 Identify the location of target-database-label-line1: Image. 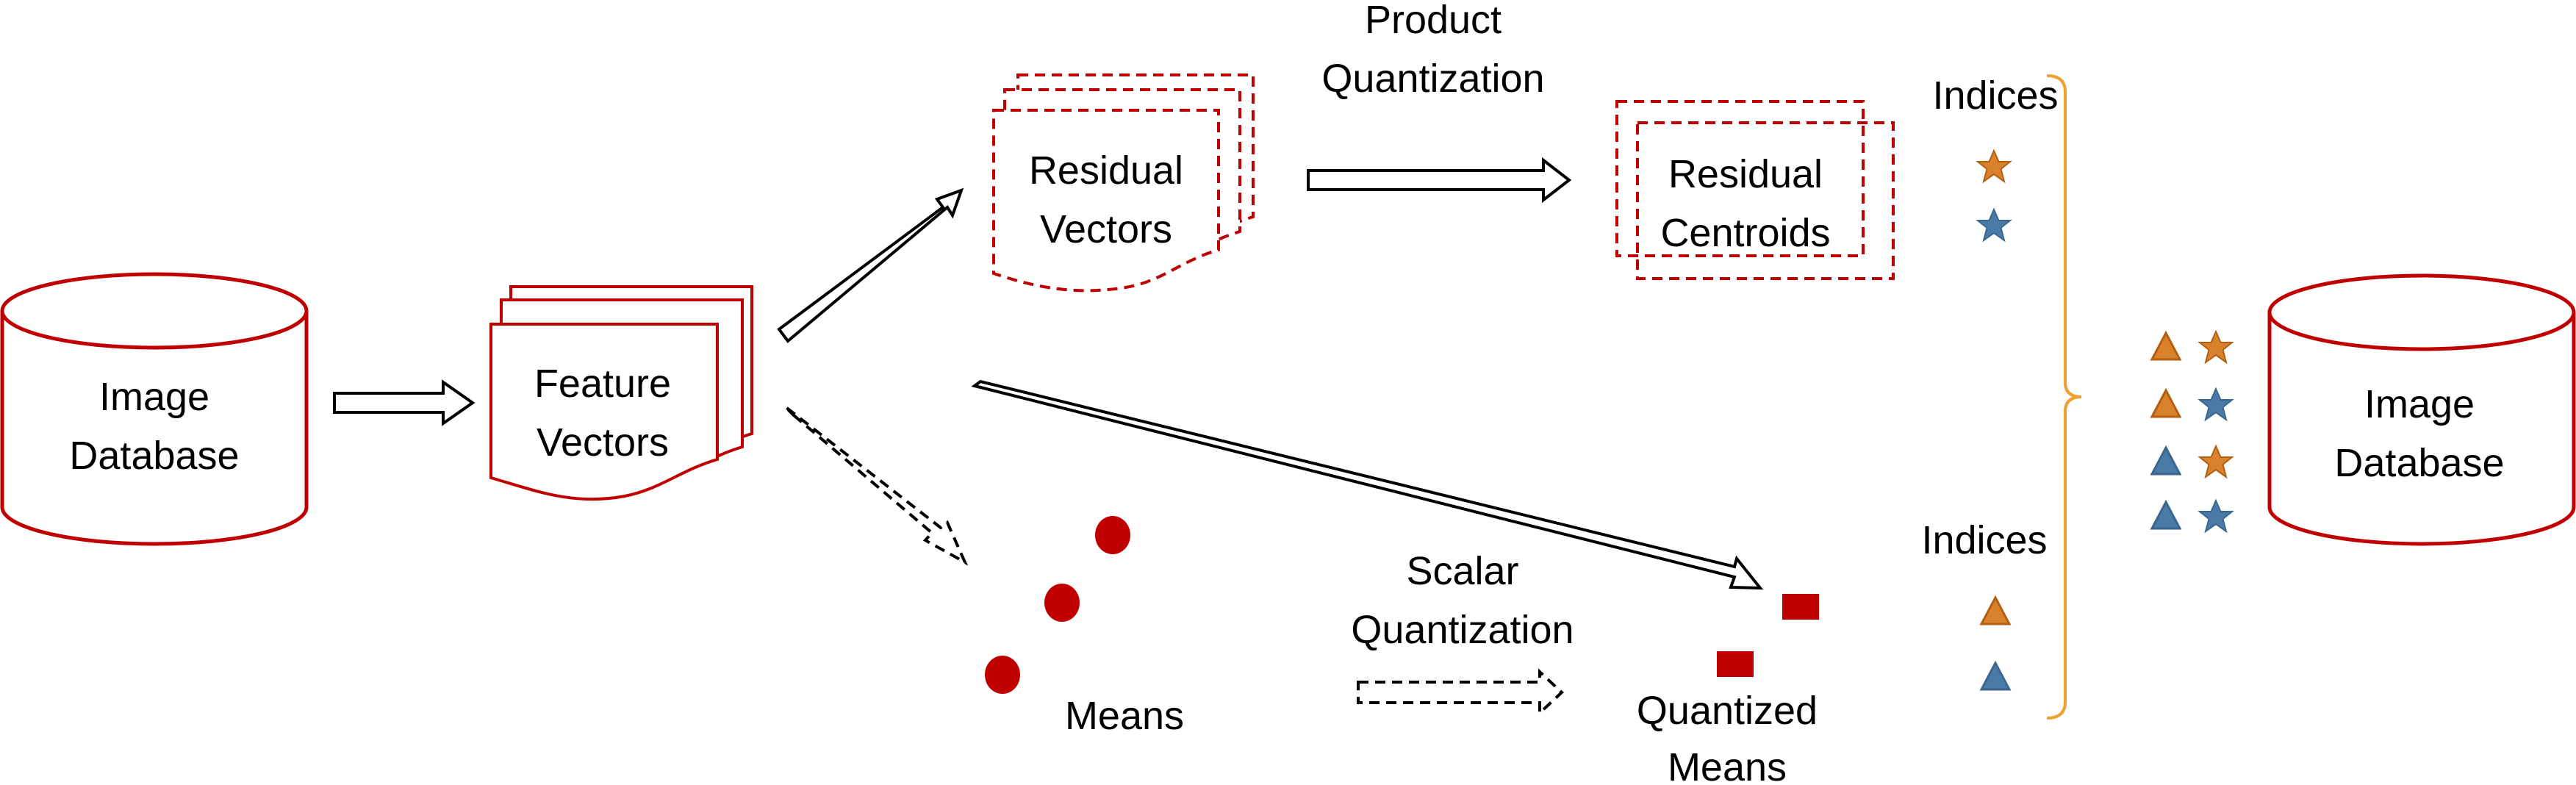
(2419, 404).